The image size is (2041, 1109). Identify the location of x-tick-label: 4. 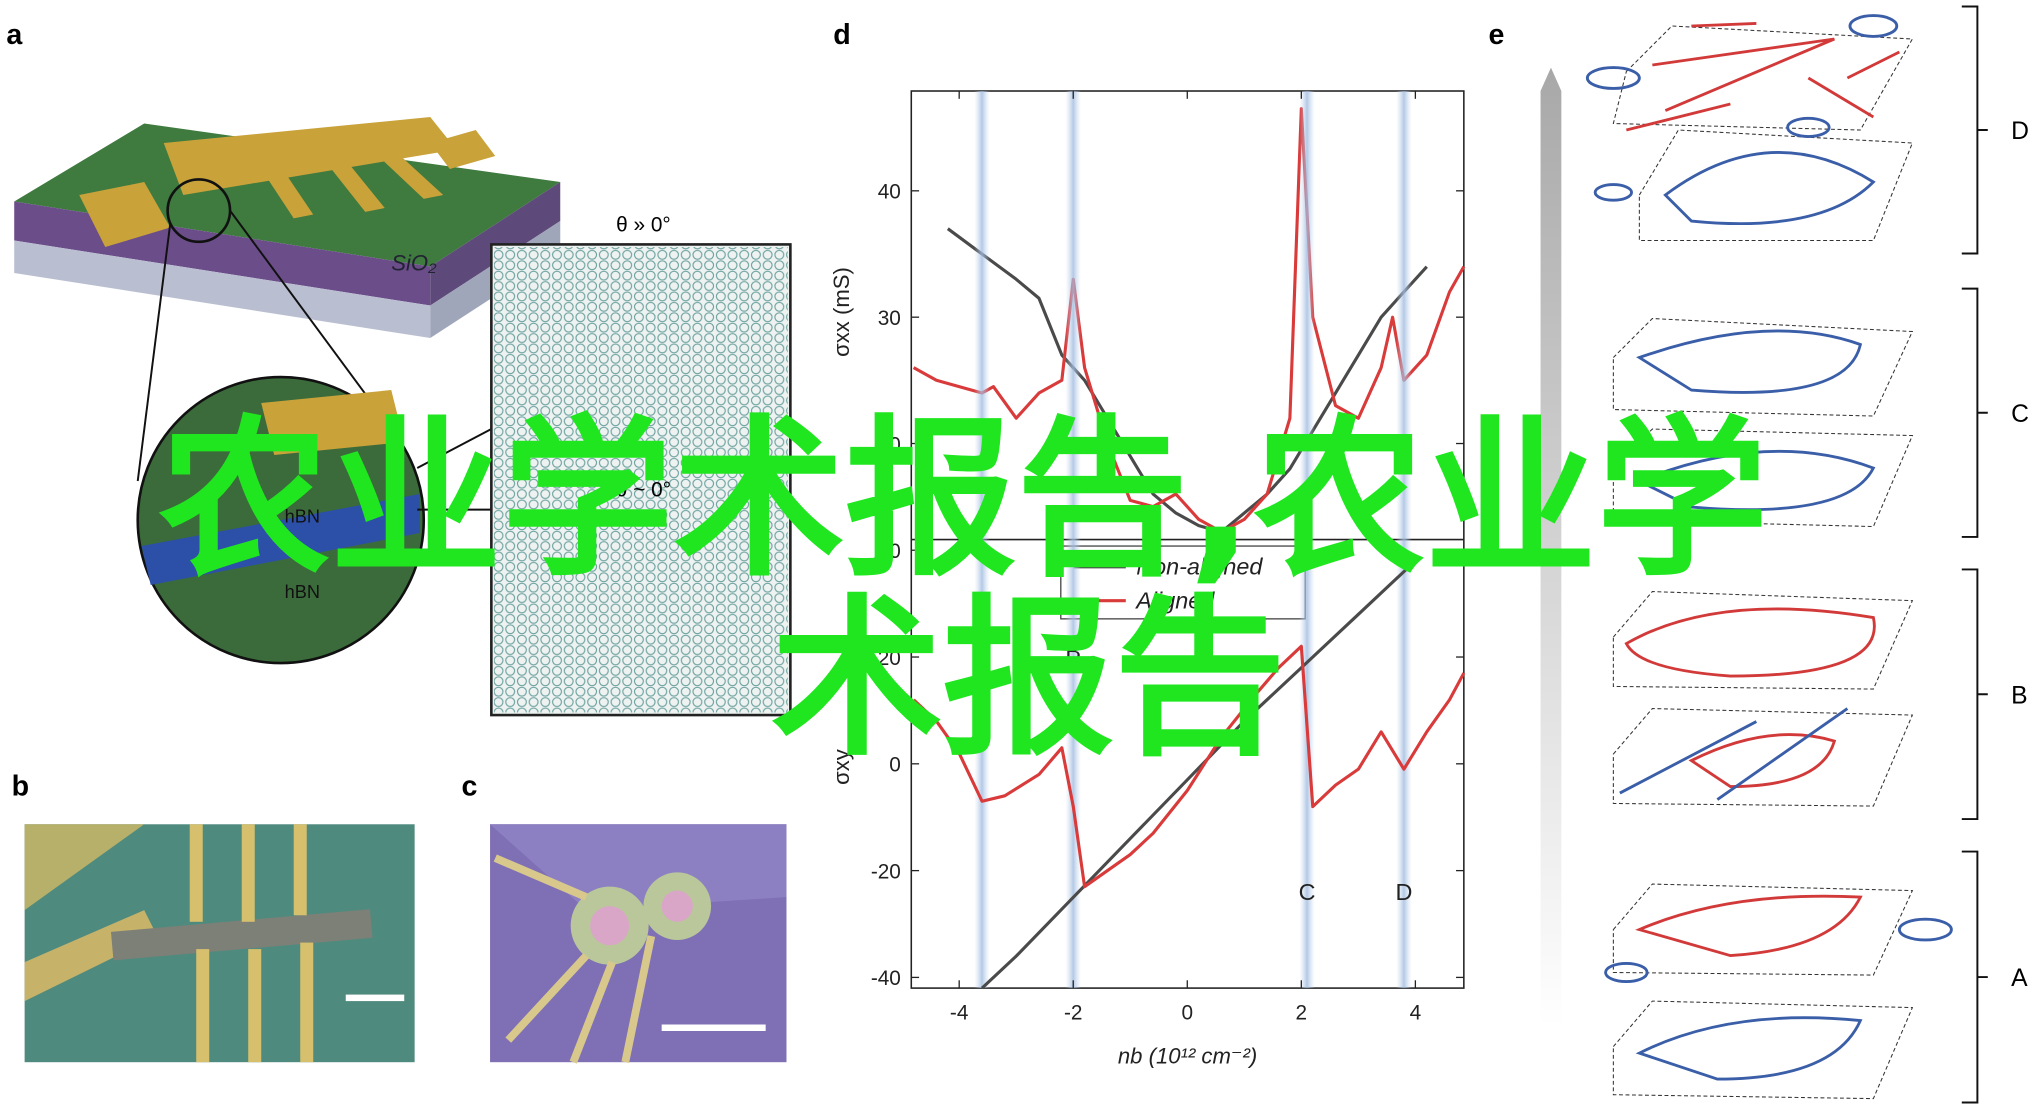
(1416, 1012).